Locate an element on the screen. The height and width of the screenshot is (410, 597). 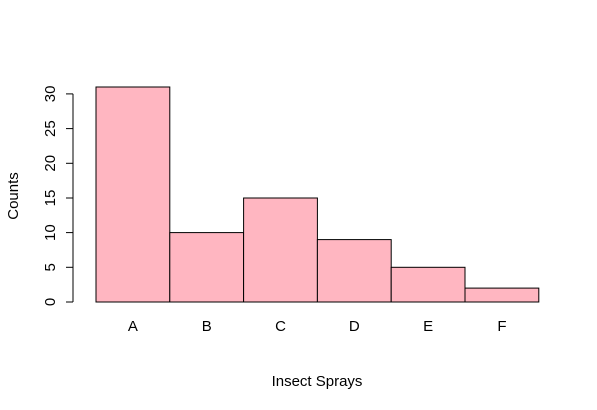
x-tick-label-B: B is located at coordinates (207, 326).